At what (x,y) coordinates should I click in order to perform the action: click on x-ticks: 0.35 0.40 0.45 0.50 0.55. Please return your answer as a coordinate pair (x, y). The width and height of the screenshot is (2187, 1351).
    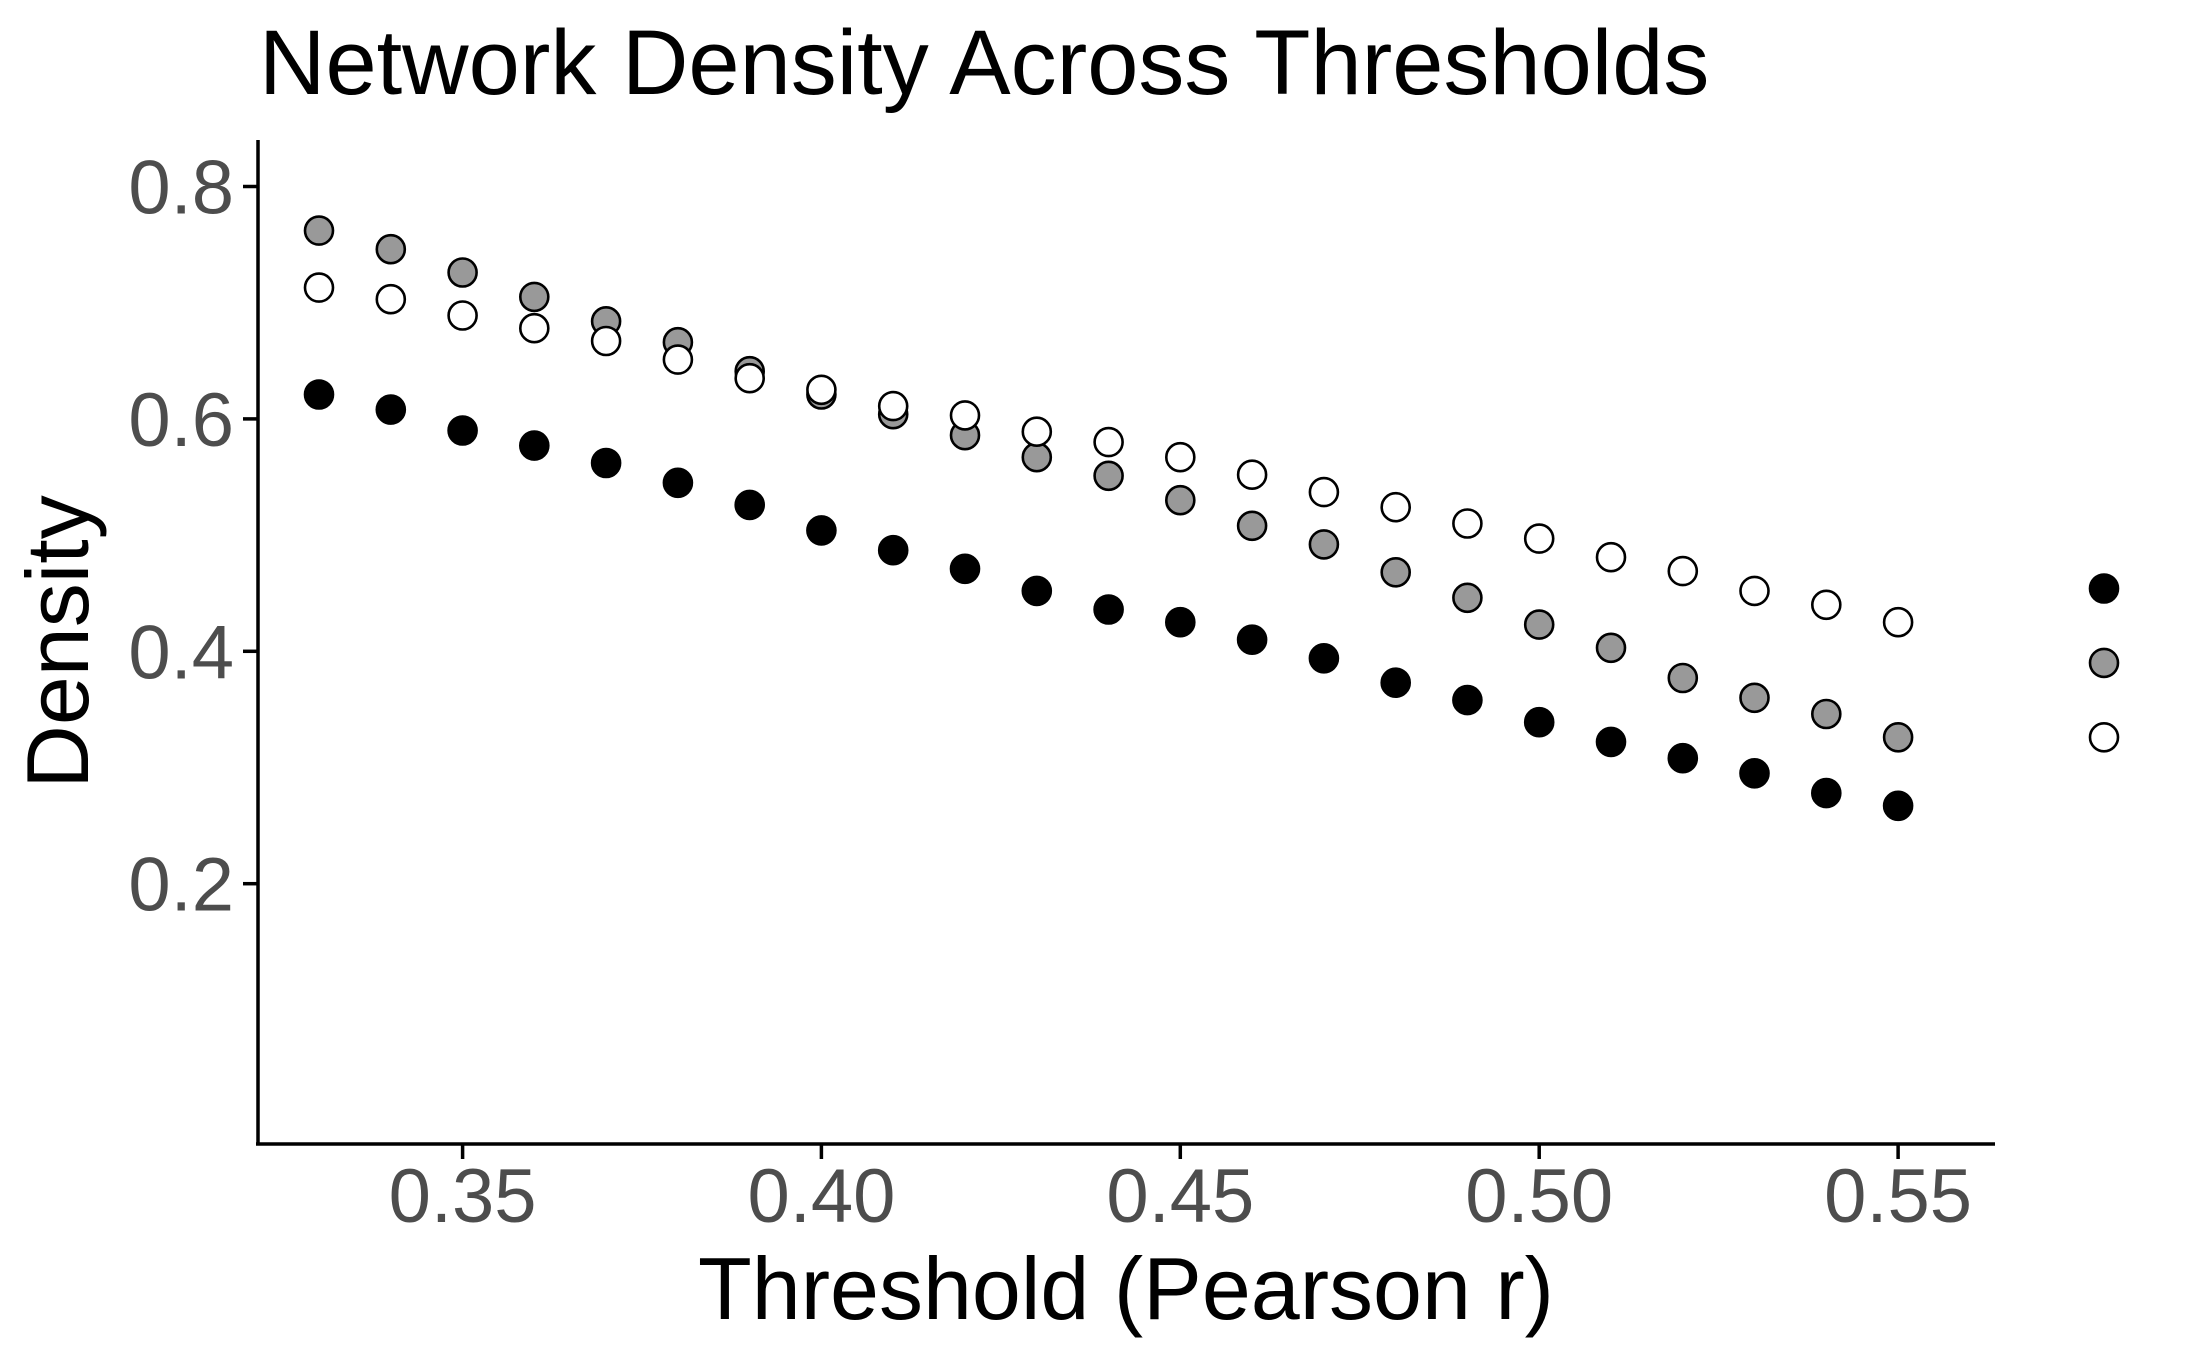
    Looking at the image, I should click on (1180, 1191).